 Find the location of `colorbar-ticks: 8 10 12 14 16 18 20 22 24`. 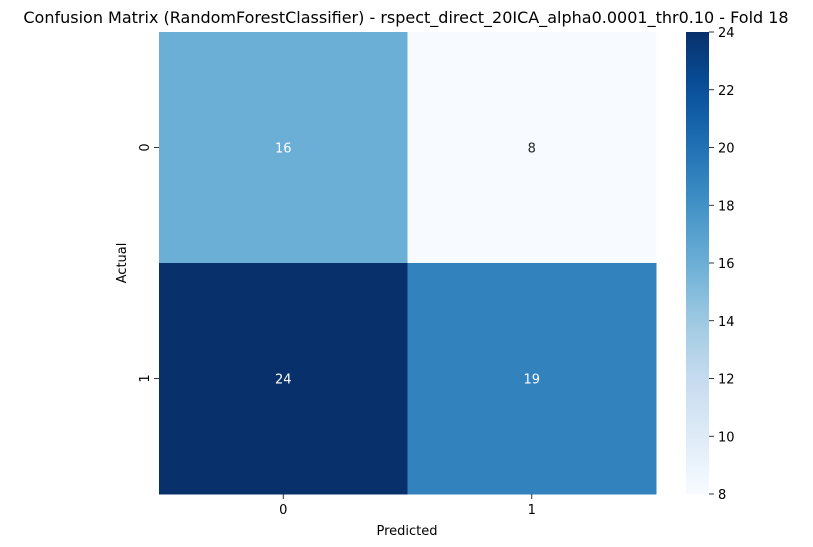

colorbar-ticks: 8 10 12 14 16 18 20 22 24 is located at coordinates (722, 264).